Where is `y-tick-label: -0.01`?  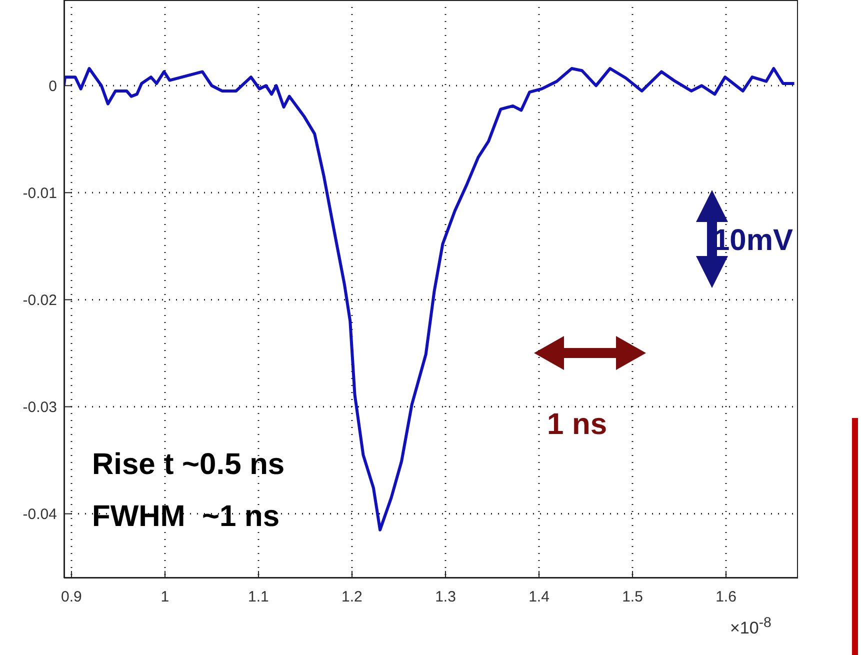
y-tick-label: -0.01 is located at coordinates (39, 193).